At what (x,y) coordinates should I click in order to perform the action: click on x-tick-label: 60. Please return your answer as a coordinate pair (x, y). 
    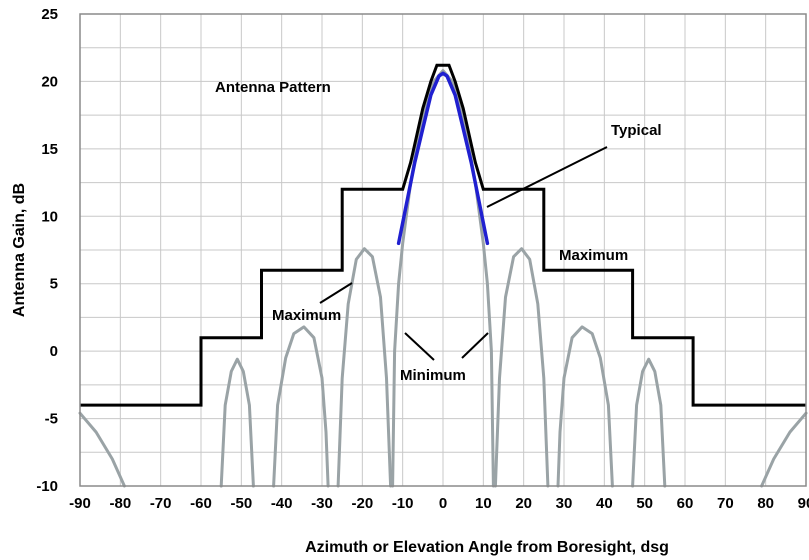
    Looking at the image, I should click on (685, 503).